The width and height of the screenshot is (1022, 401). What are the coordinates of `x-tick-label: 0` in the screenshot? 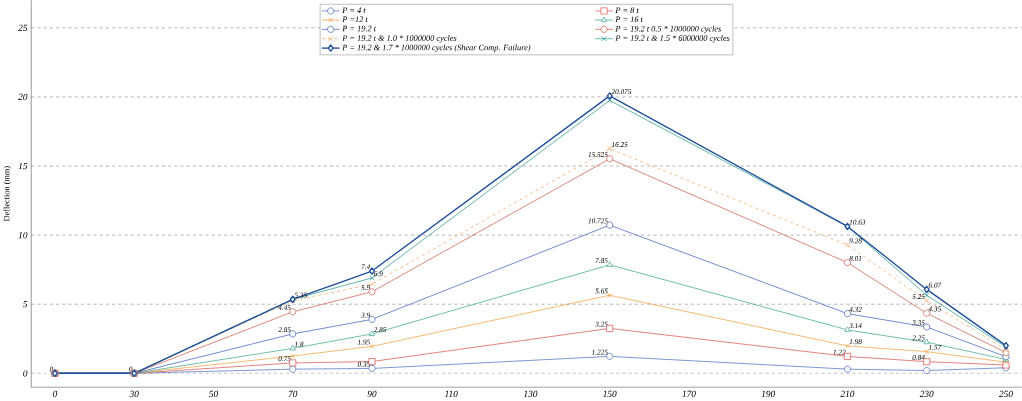 It's located at (55, 394).